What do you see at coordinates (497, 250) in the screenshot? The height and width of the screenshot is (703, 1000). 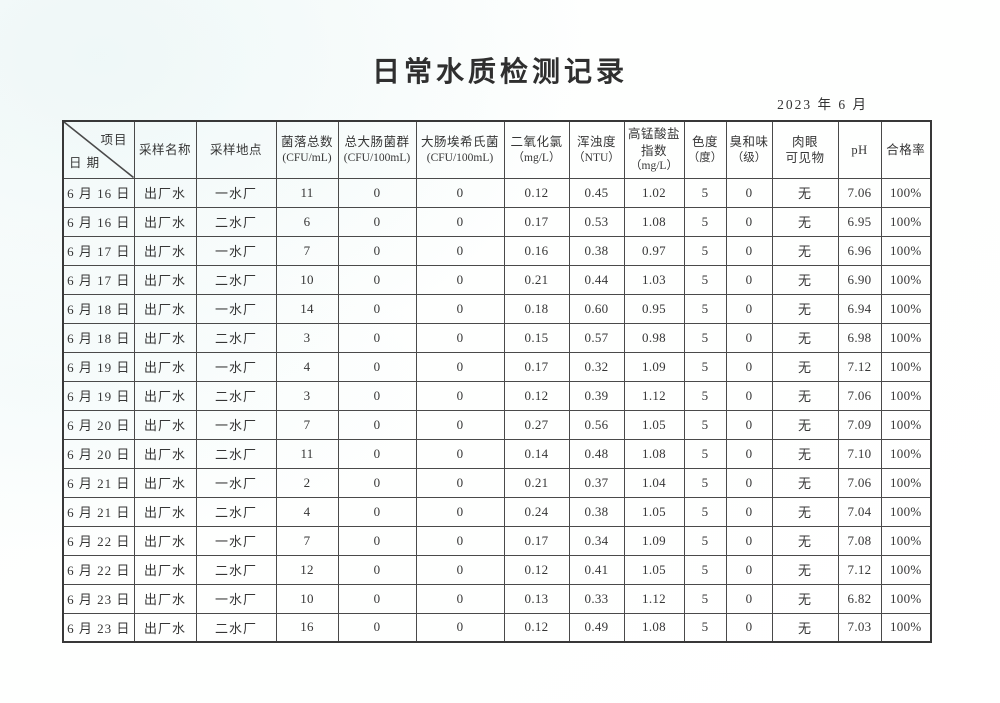 I see `table-row: 6 月 17 日出厂水 一水厂 7 0 0 0.16 0.38 0.97 5 0 无 6.96 100%` at bounding box center [497, 250].